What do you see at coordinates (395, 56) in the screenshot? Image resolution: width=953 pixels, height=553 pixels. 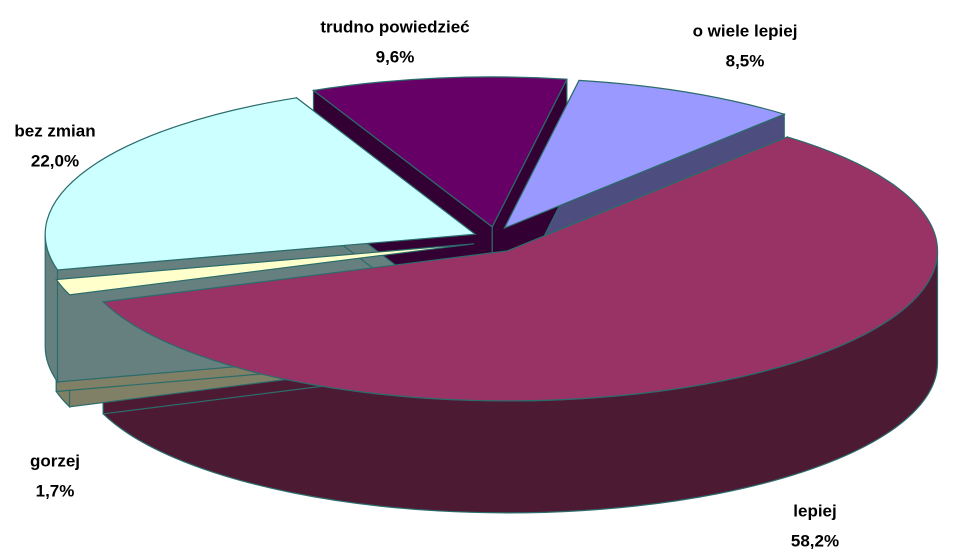 I see `slice-value-label: 9,6%` at bounding box center [395, 56].